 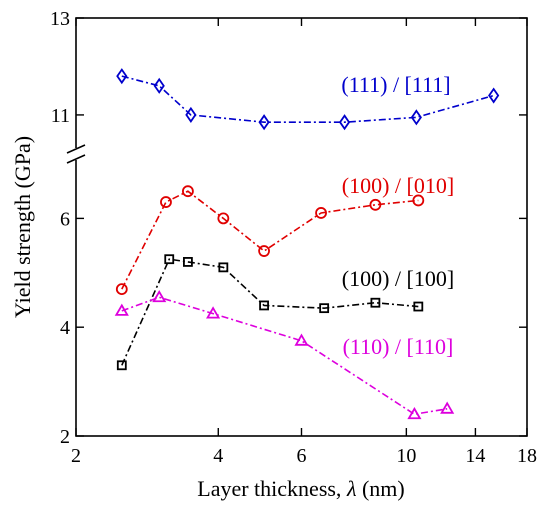 I want to click on series-square, so click(x=270, y=312).